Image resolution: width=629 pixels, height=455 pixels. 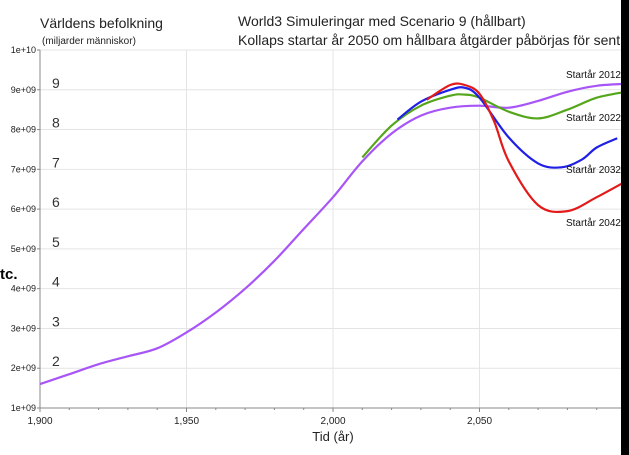 What do you see at coordinates (89, 41) in the screenshot?
I see `y-axis-sublabel: (miljarder människor)` at bounding box center [89, 41].